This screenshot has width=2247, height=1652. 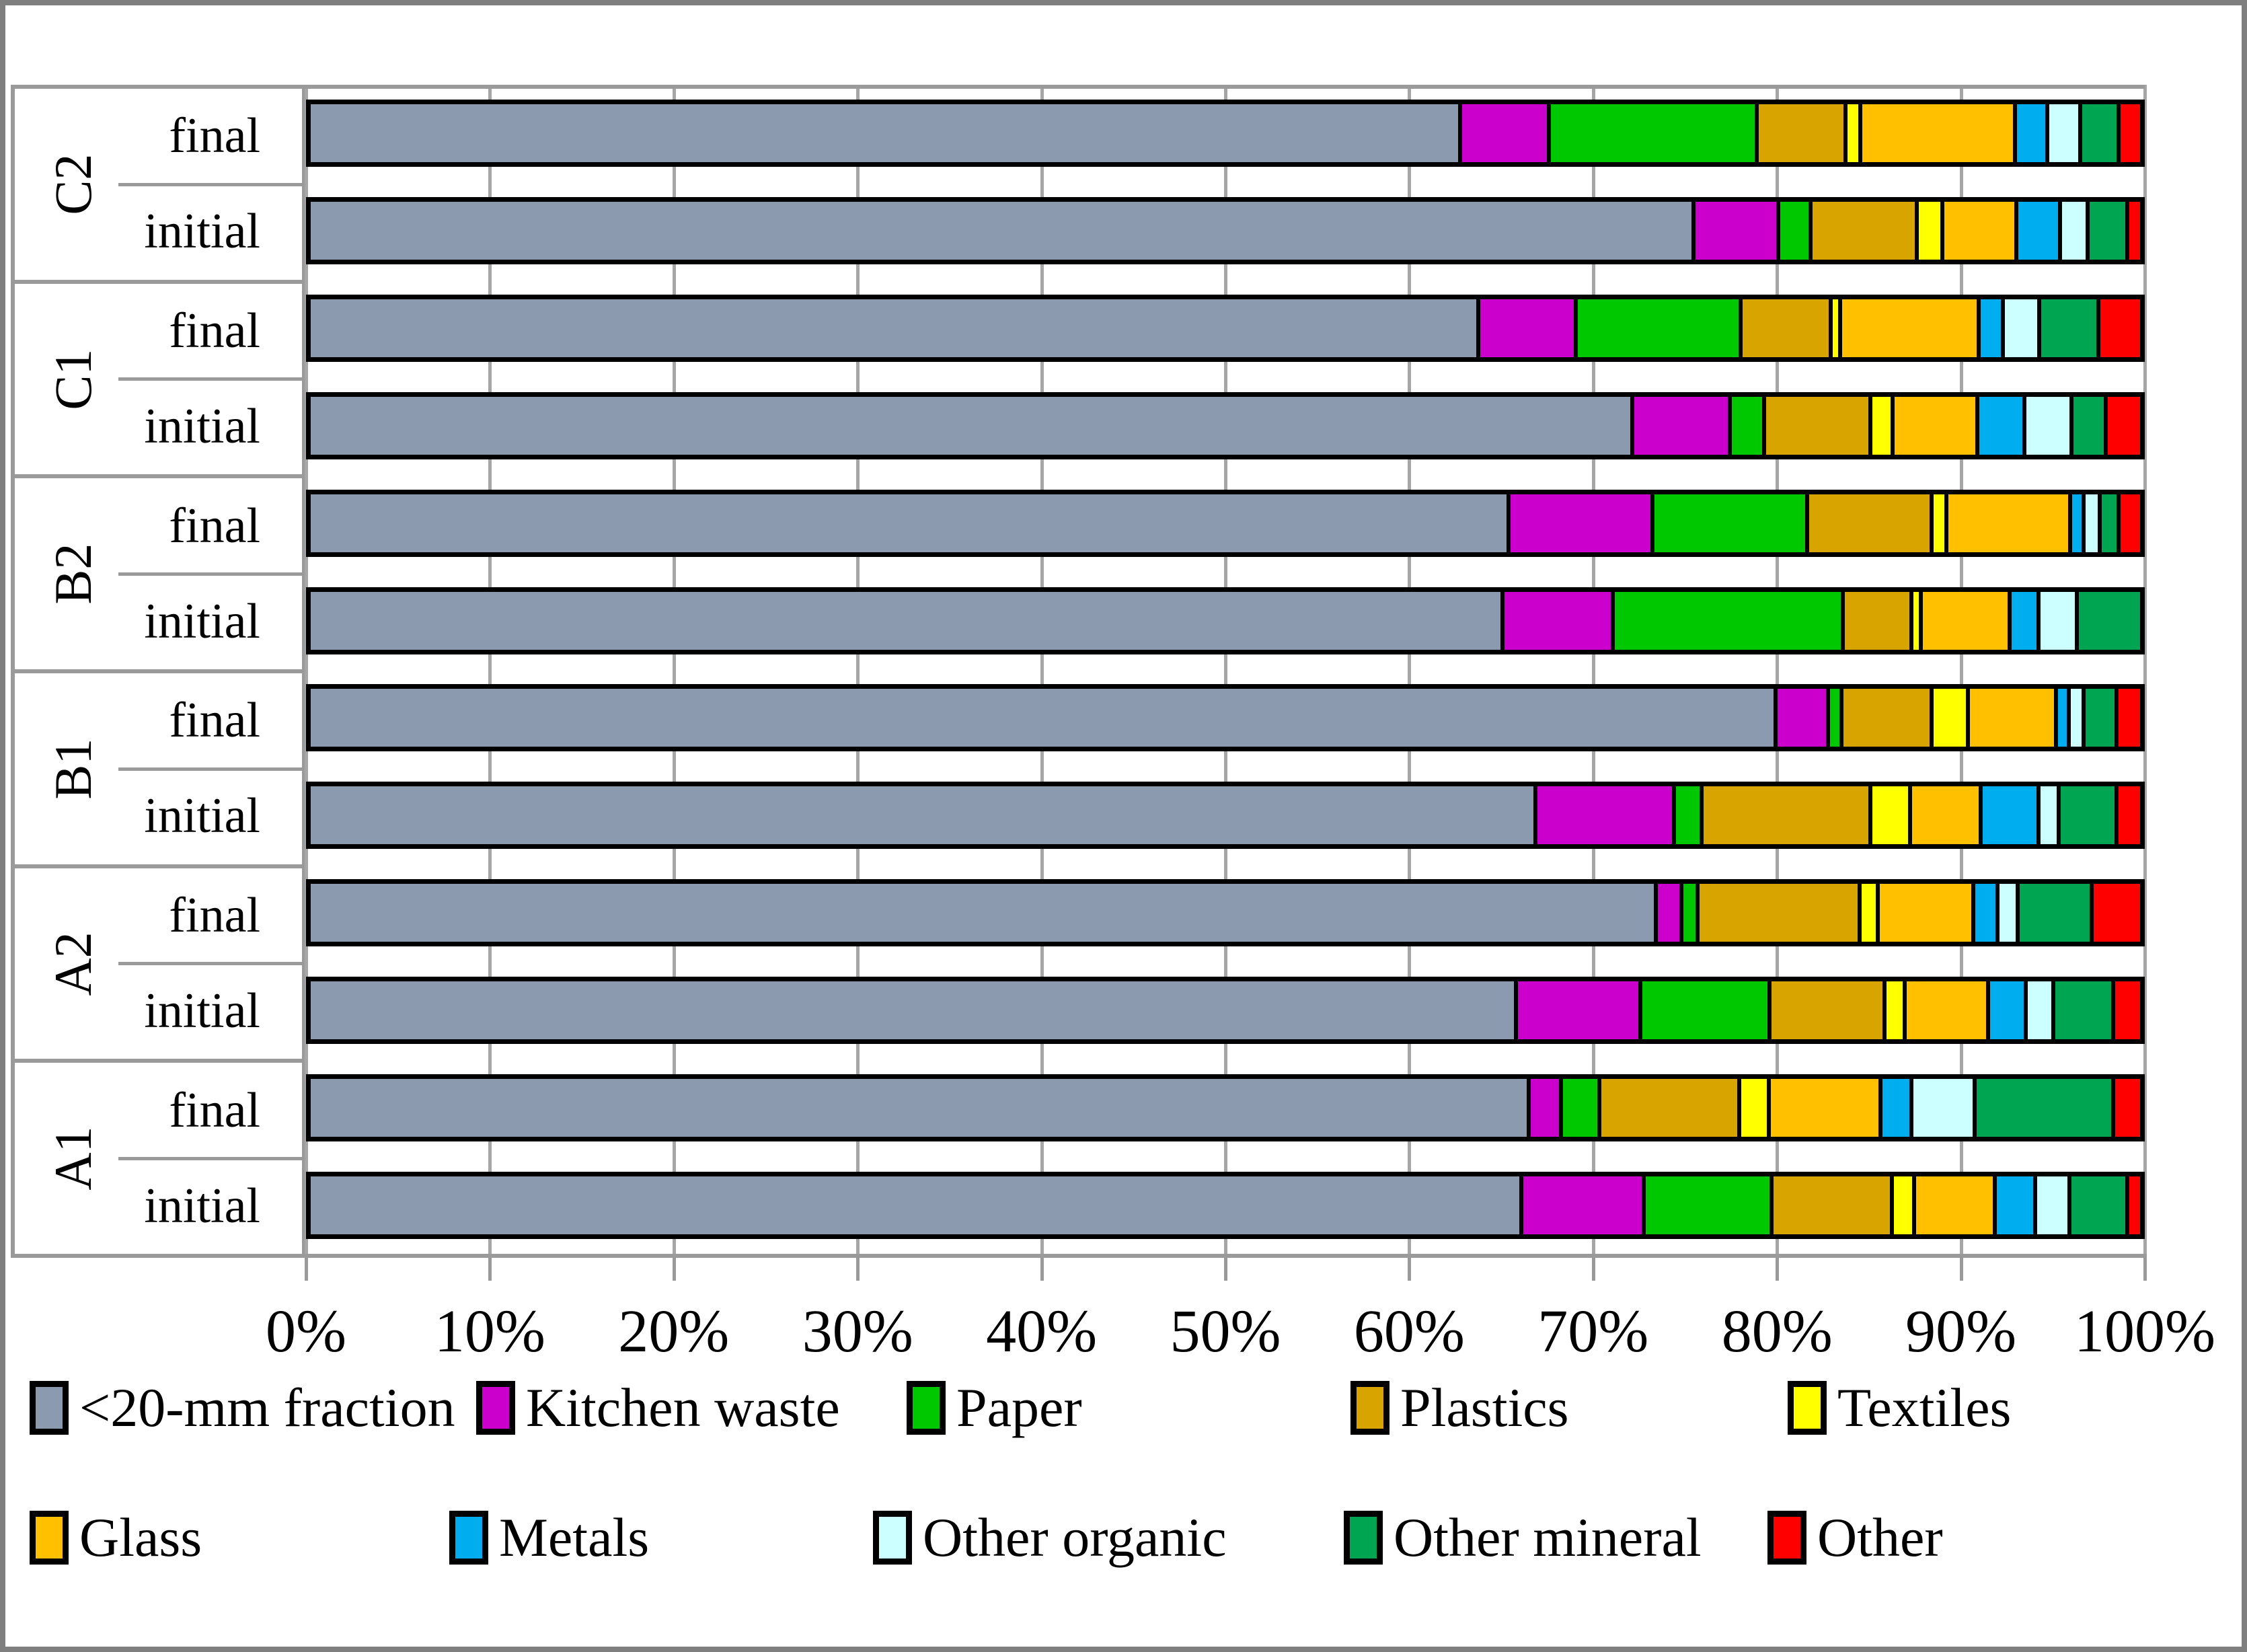 I want to click on group-box-A1: A1 final initial, so click(x=159, y=1158).